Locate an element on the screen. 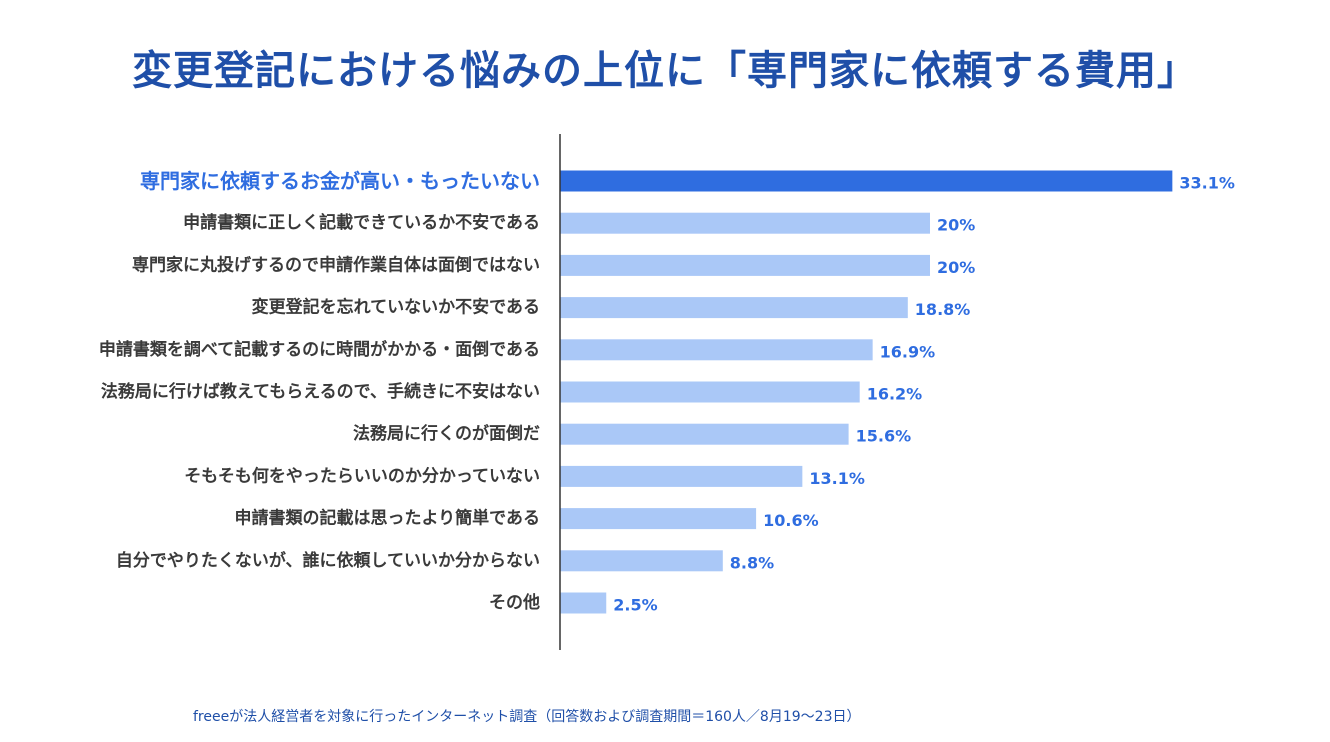 This screenshot has height=742, width=1330. category-label-7: そもそも何をやったらいいのか分かっていない is located at coordinates (362, 475).